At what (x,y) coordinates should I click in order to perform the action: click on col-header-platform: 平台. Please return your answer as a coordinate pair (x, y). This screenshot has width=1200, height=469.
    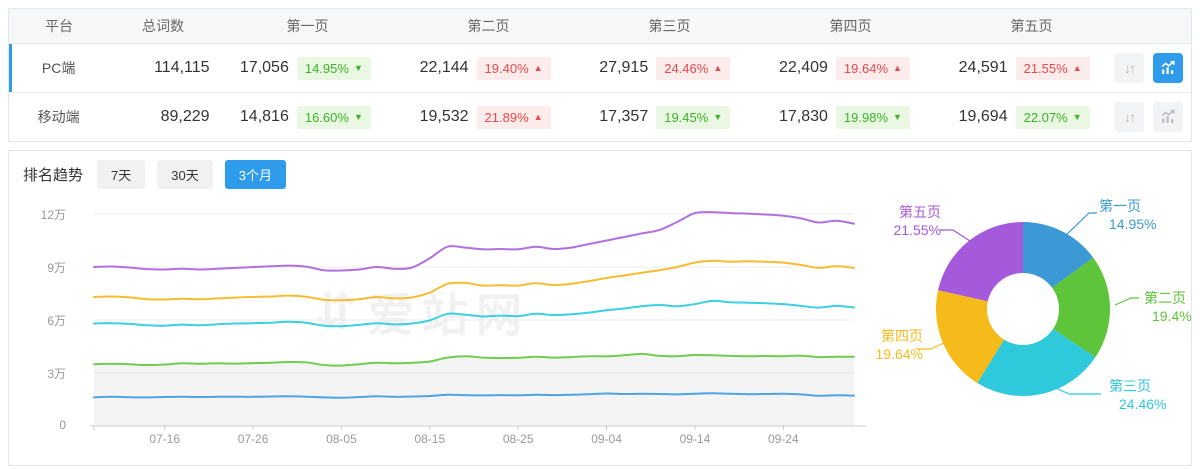
    Looking at the image, I should click on (59, 26).